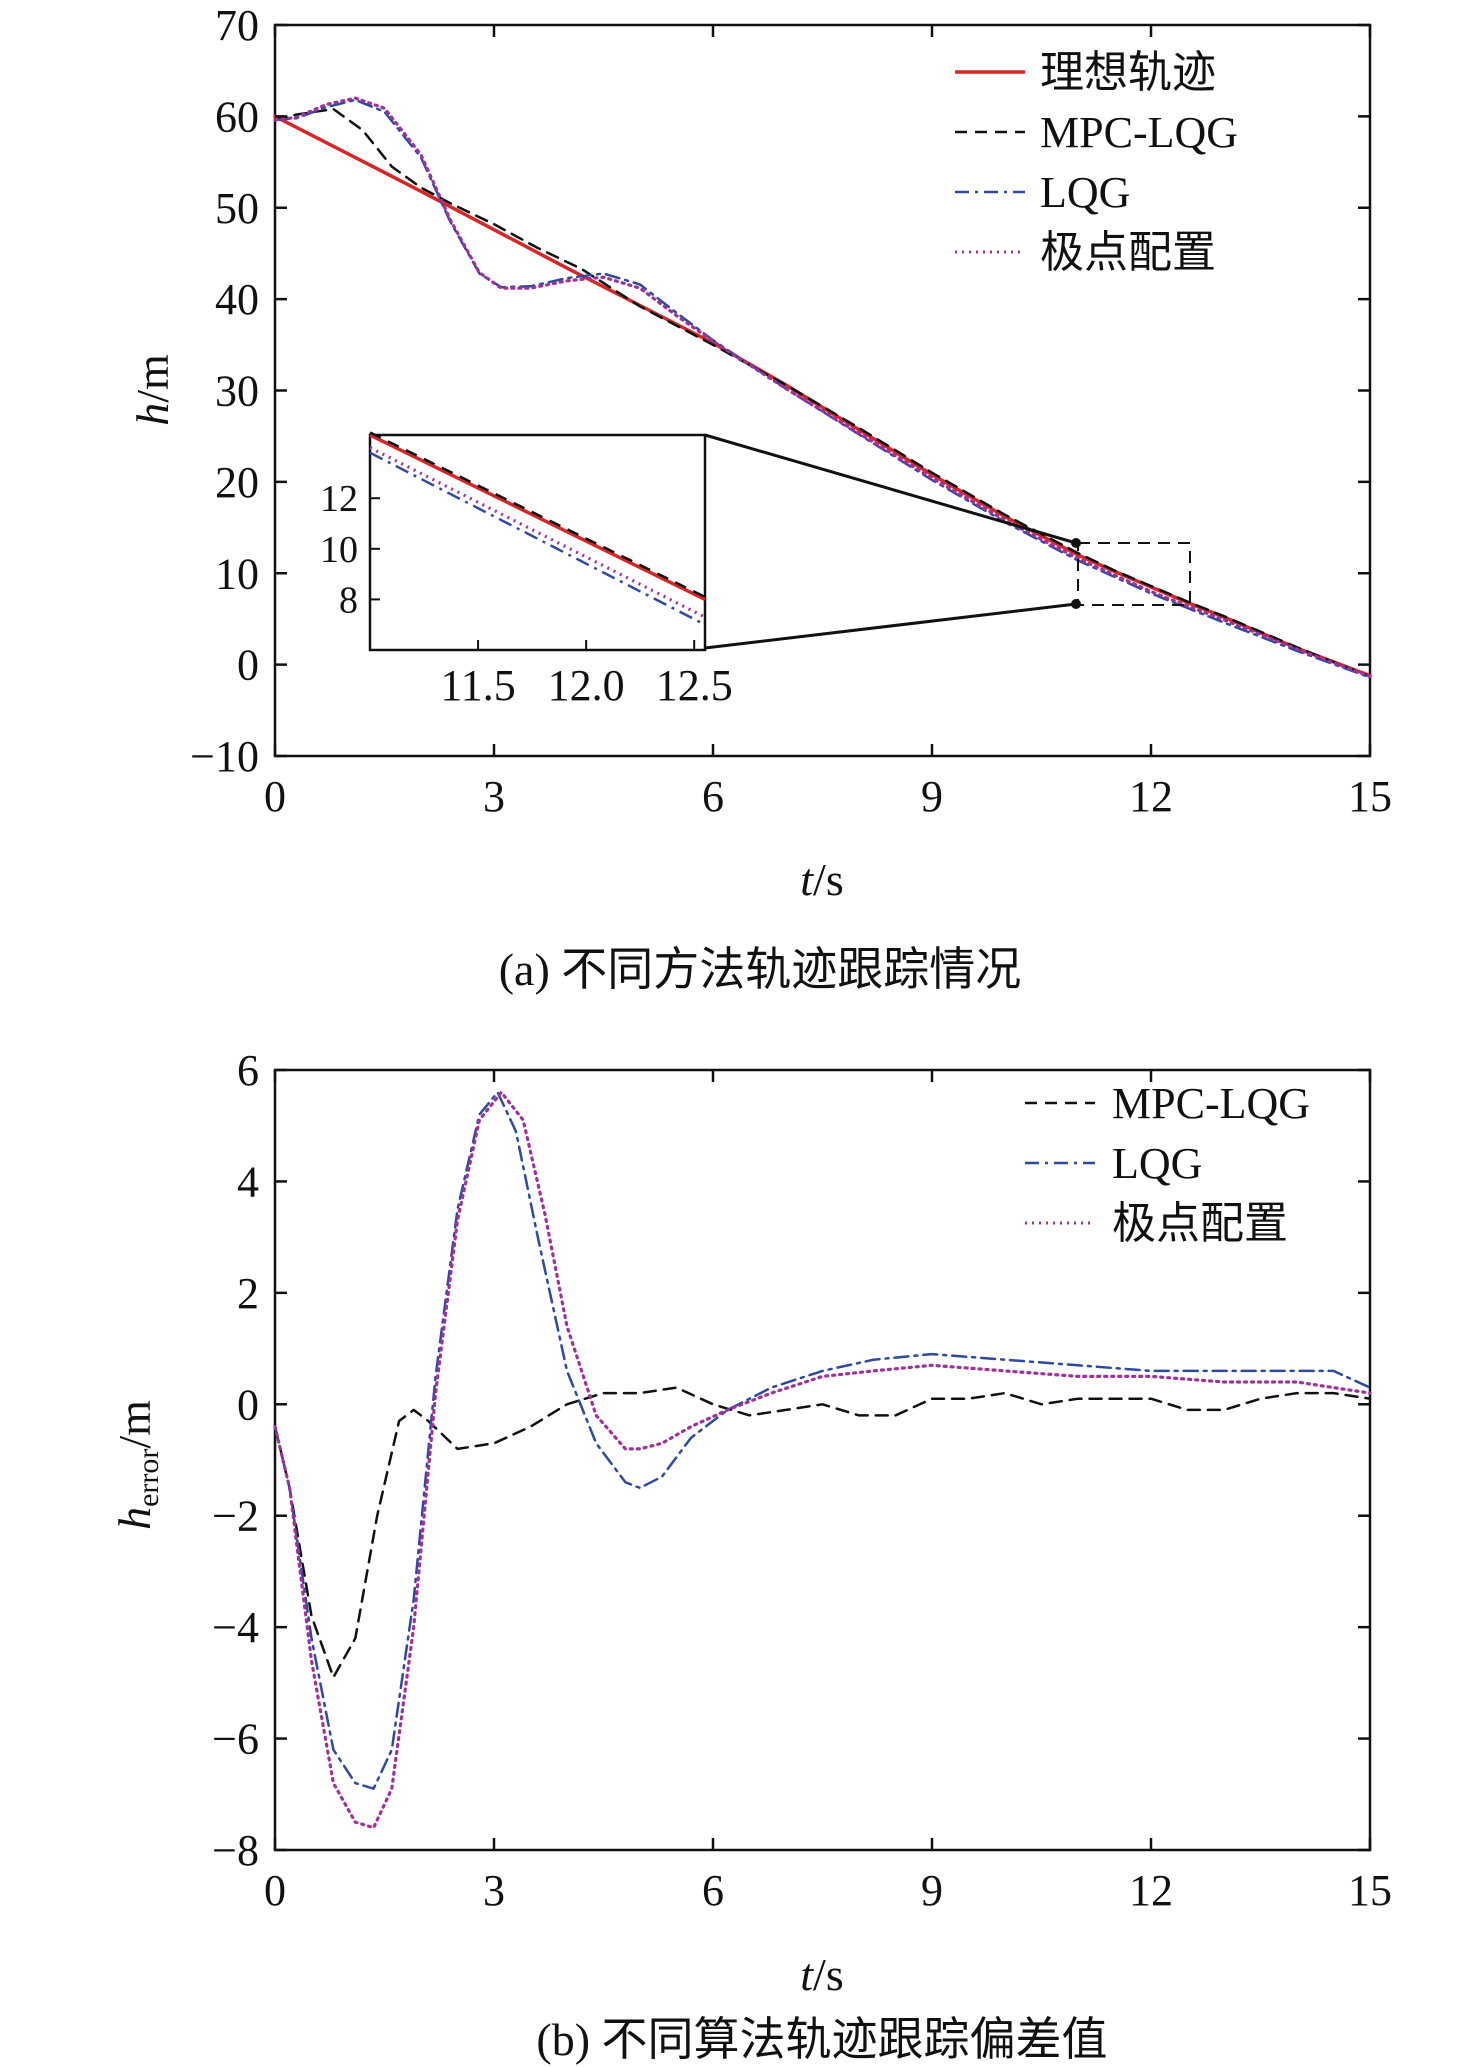 The width and height of the screenshot is (1476, 2067). I want to click on panel-b-x-tick-label: 6, so click(713, 1890).